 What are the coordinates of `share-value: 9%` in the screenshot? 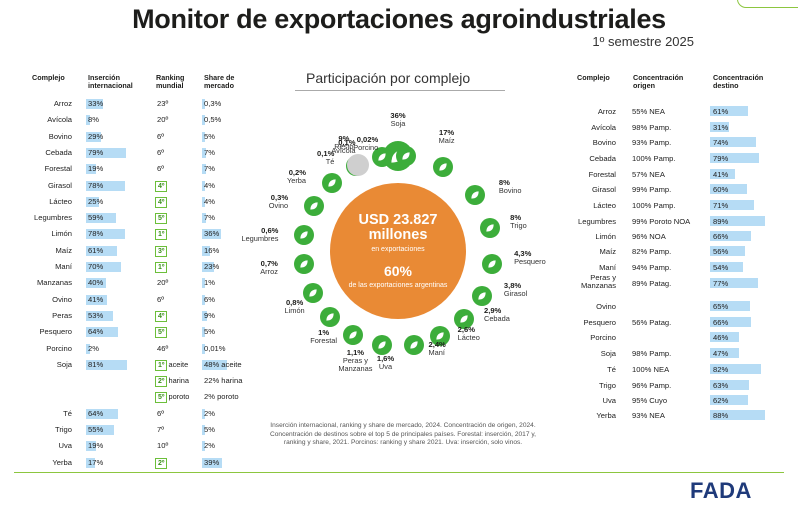 It's located at (209, 315).